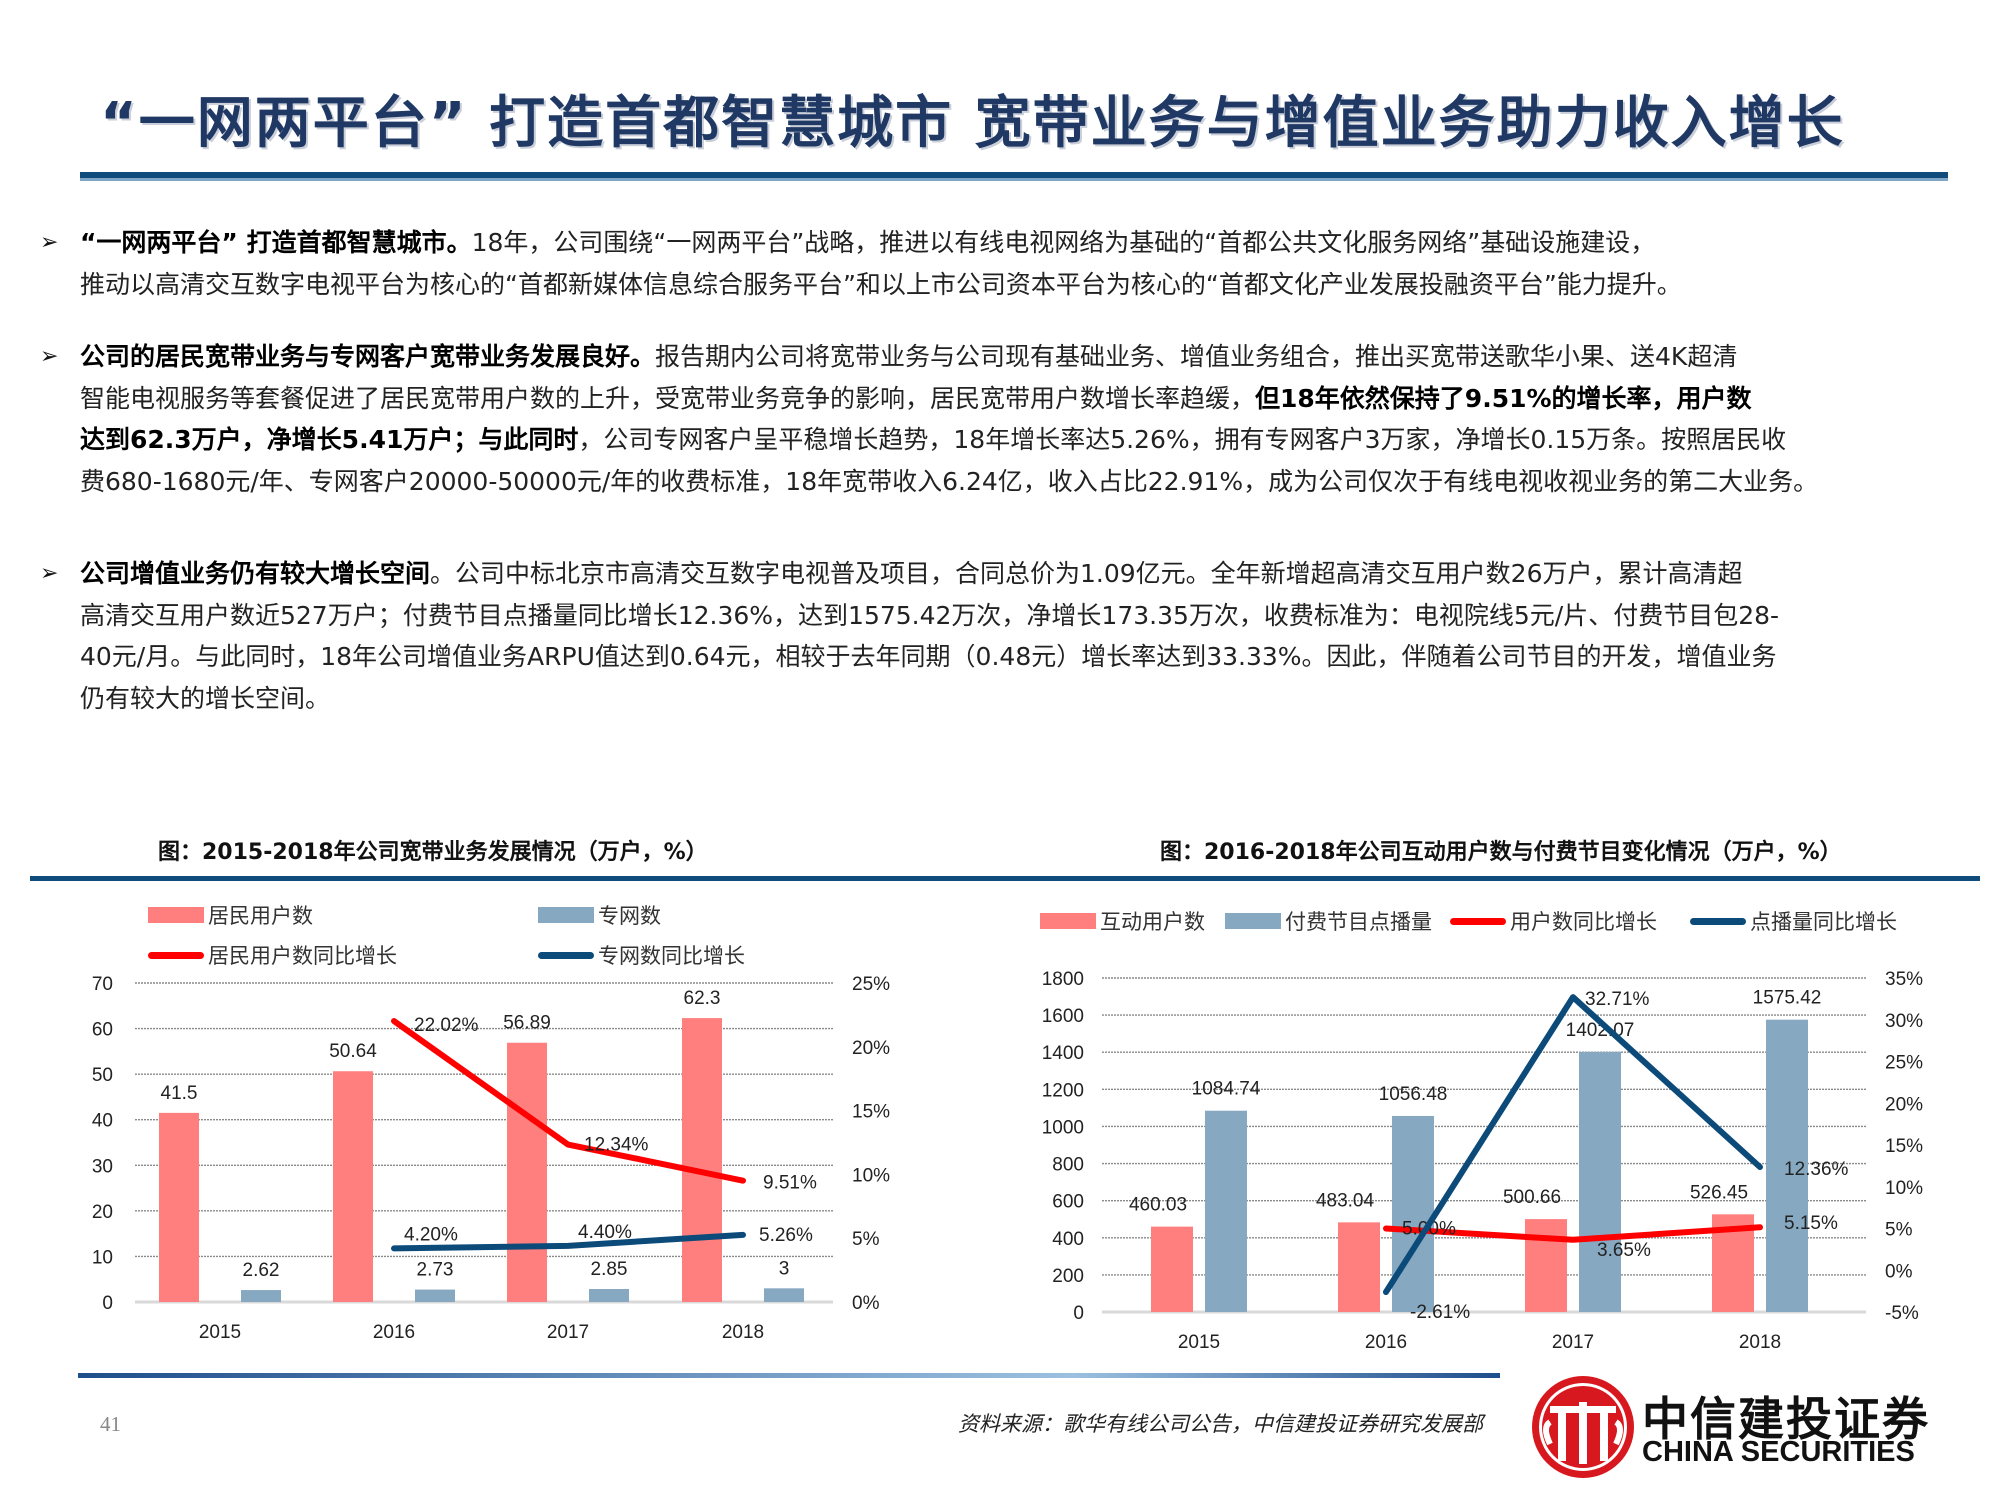 The width and height of the screenshot is (2000, 1500). Describe the element at coordinates (1226, 1089) in the screenshot. I see `bar-value-label: 1084.74` at that location.